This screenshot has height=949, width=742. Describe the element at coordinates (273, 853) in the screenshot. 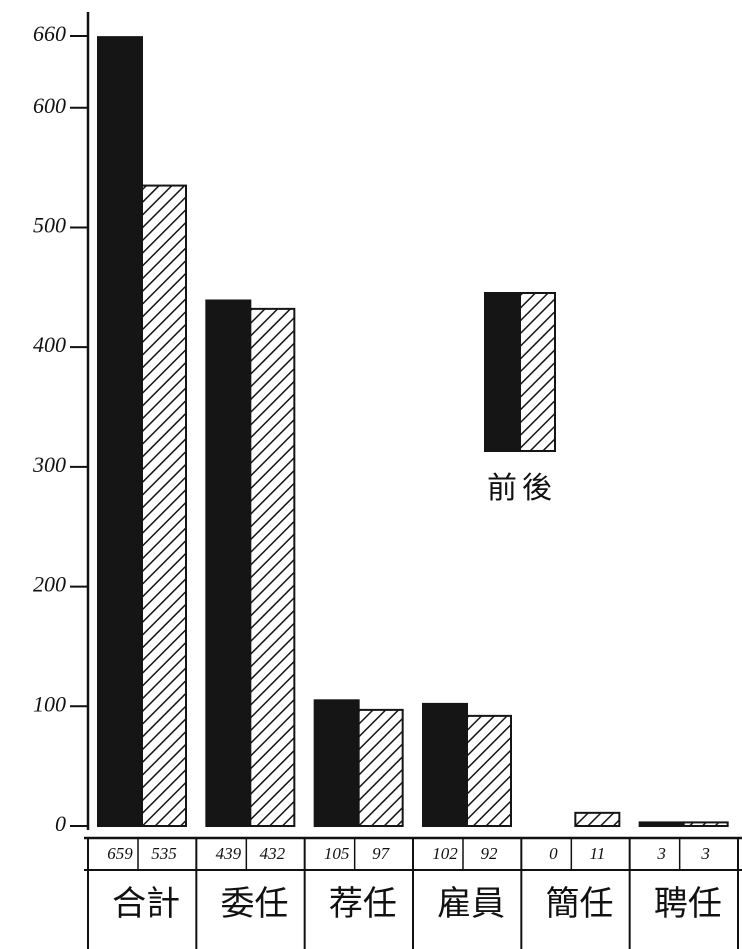

I see `value-label: 432` at that location.